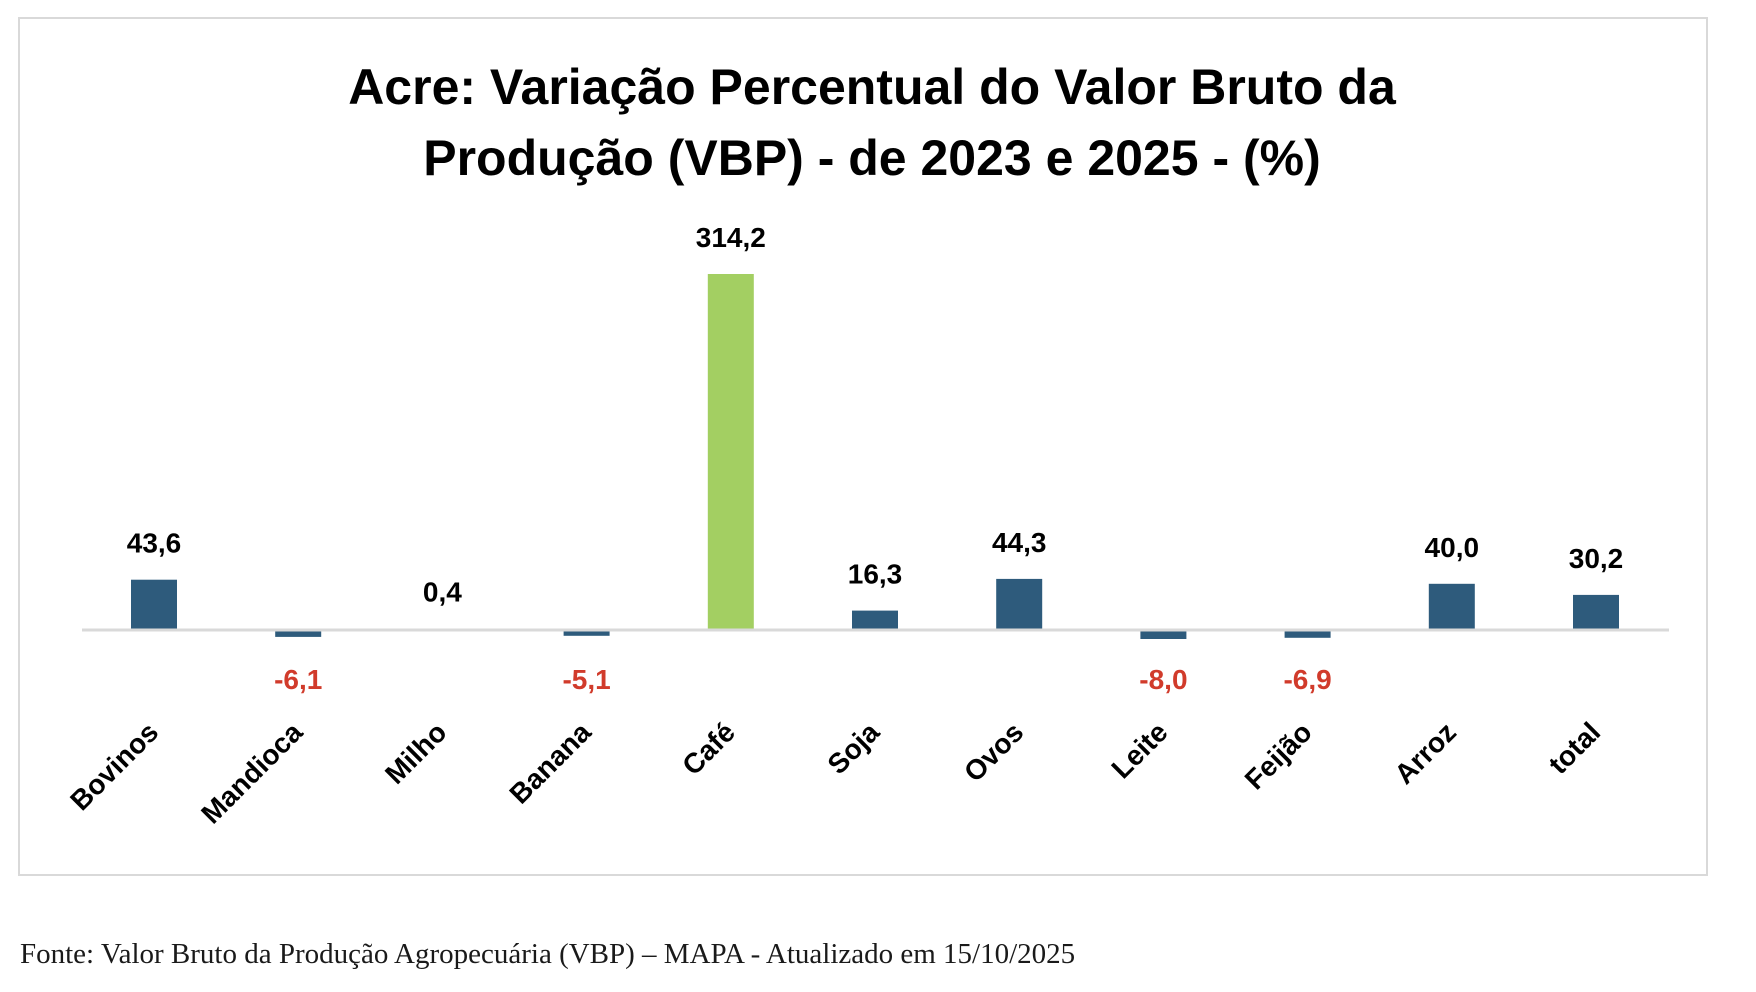 Image resolution: width=1756 pixels, height=992 pixels. I want to click on data-label-bovinos: 43,6, so click(154, 543).